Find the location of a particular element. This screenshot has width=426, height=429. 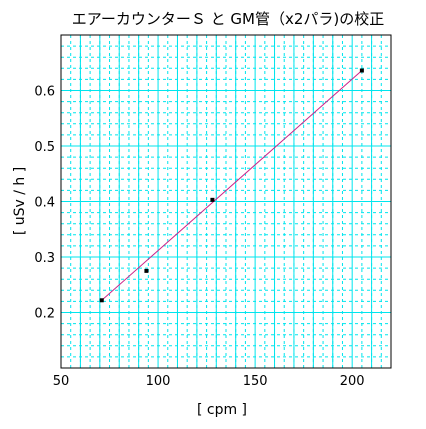

y-axis-label: [ uSv / h ] is located at coordinates (20, 201).